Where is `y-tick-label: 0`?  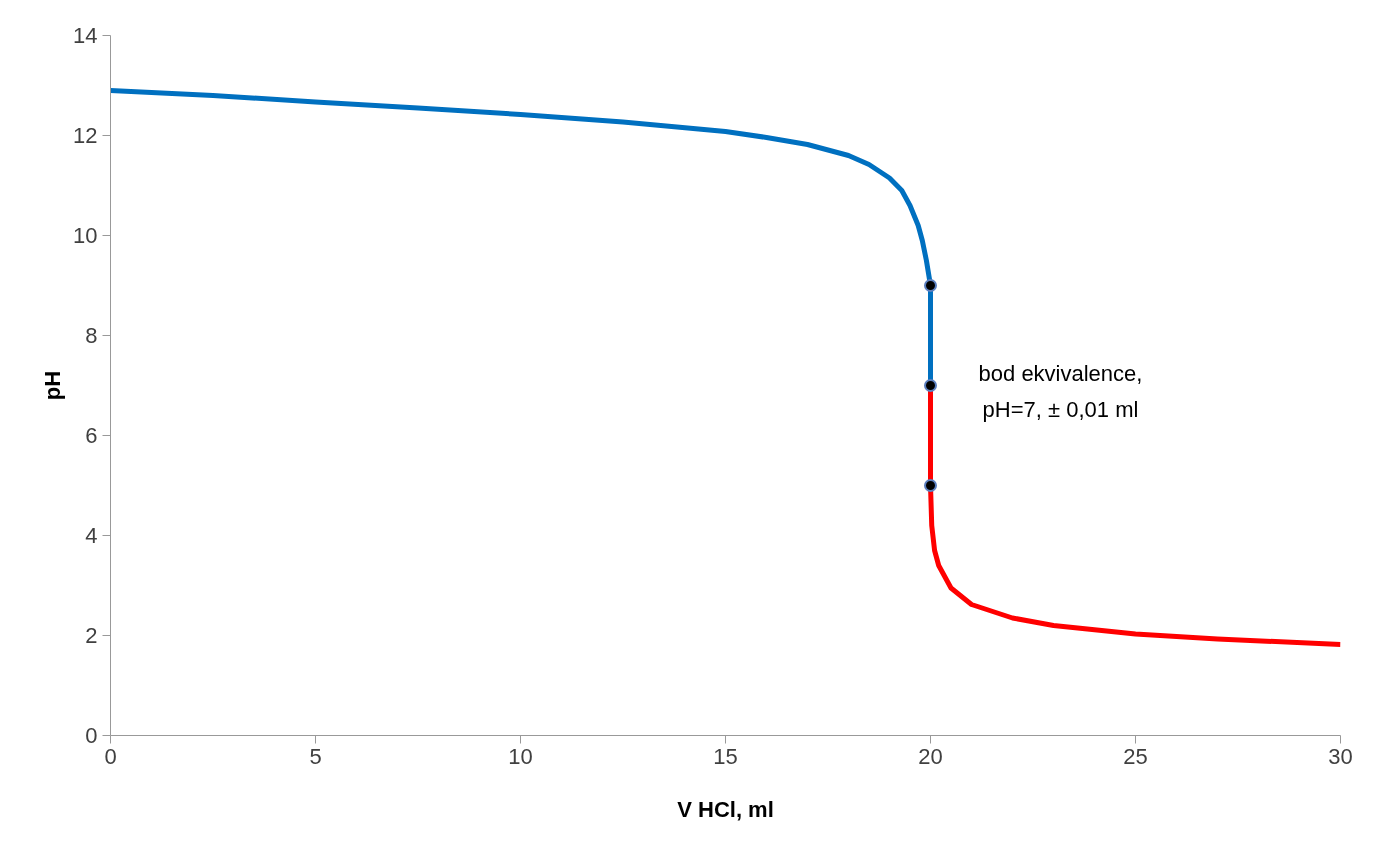 y-tick-label: 0 is located at coordinates (91, 735).